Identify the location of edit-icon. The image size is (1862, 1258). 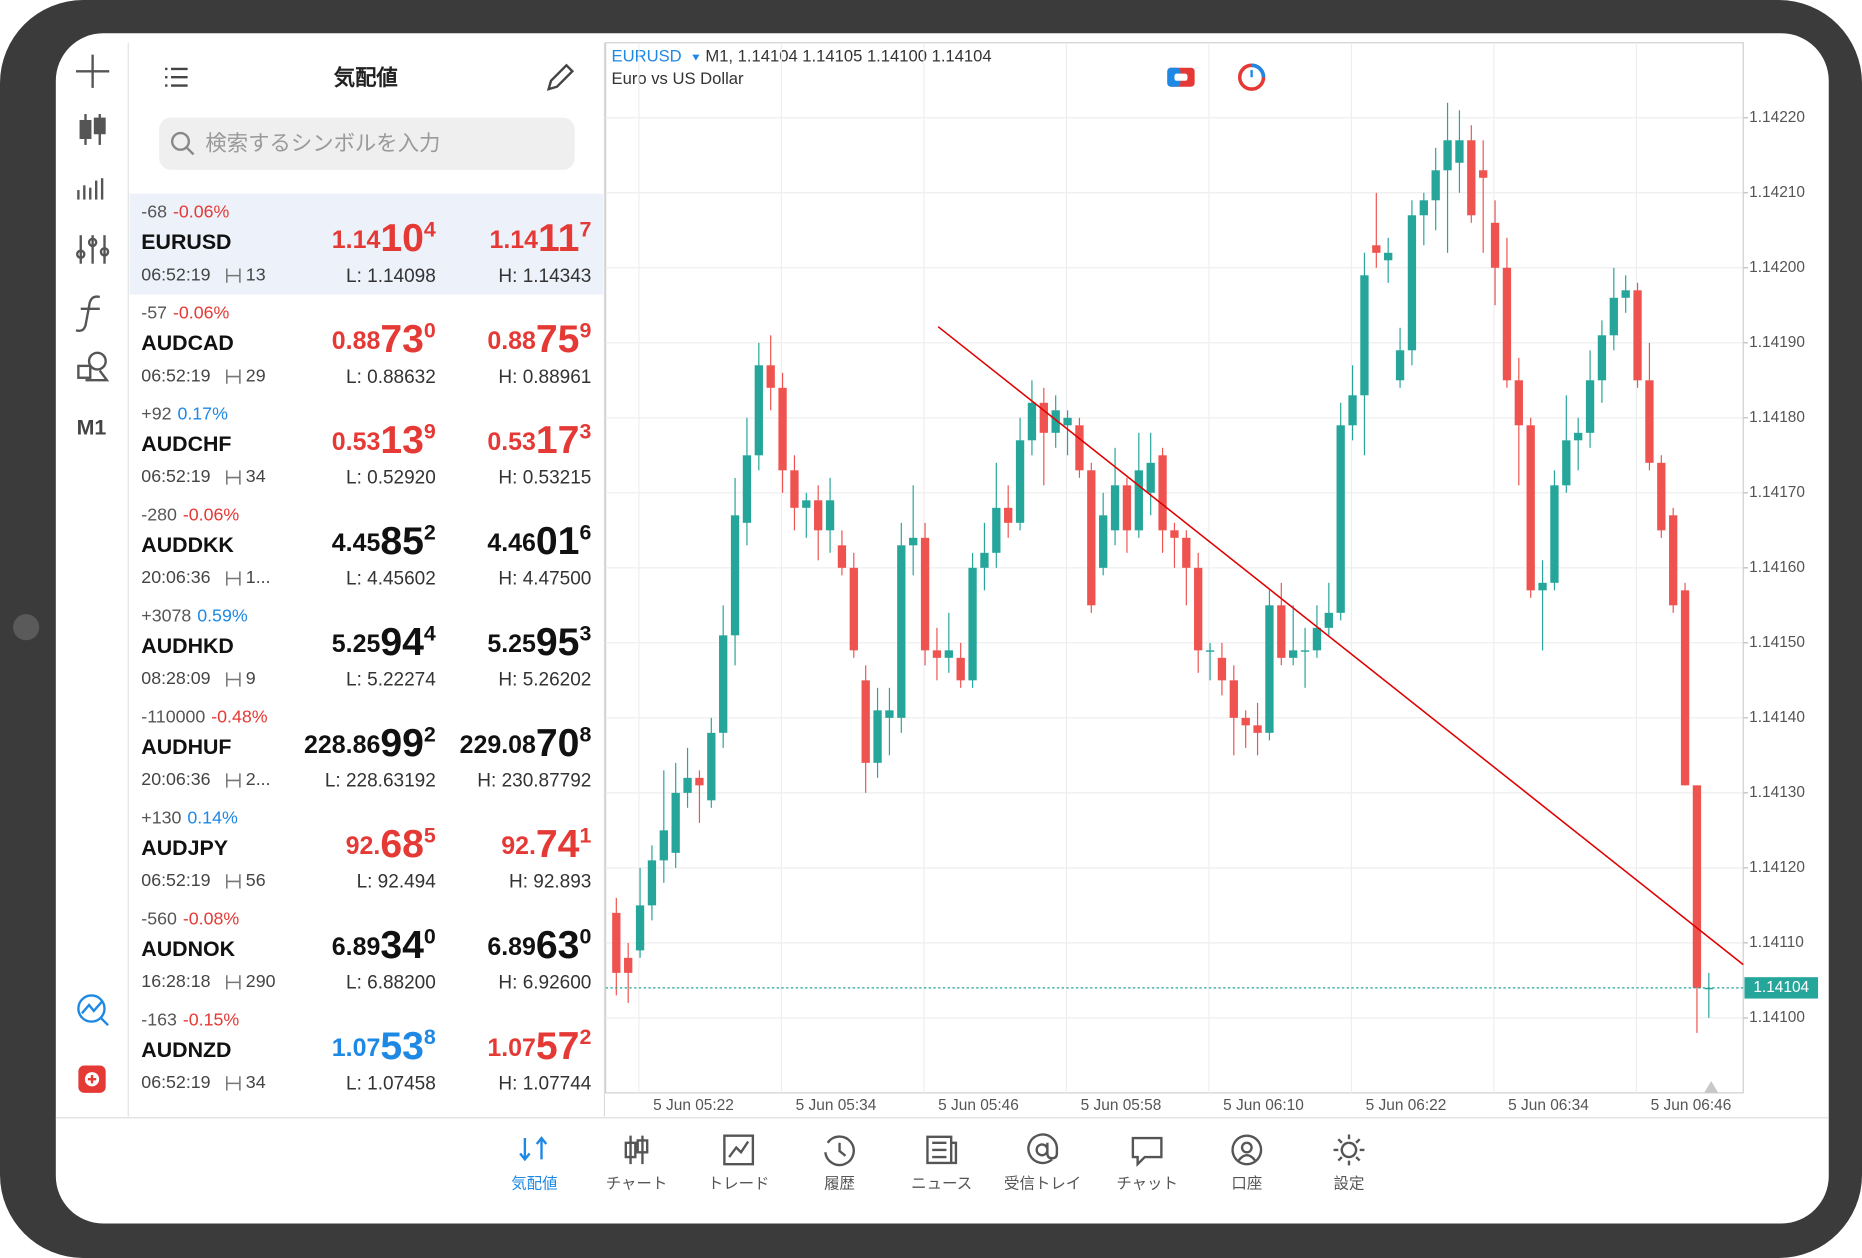
(560, 77).